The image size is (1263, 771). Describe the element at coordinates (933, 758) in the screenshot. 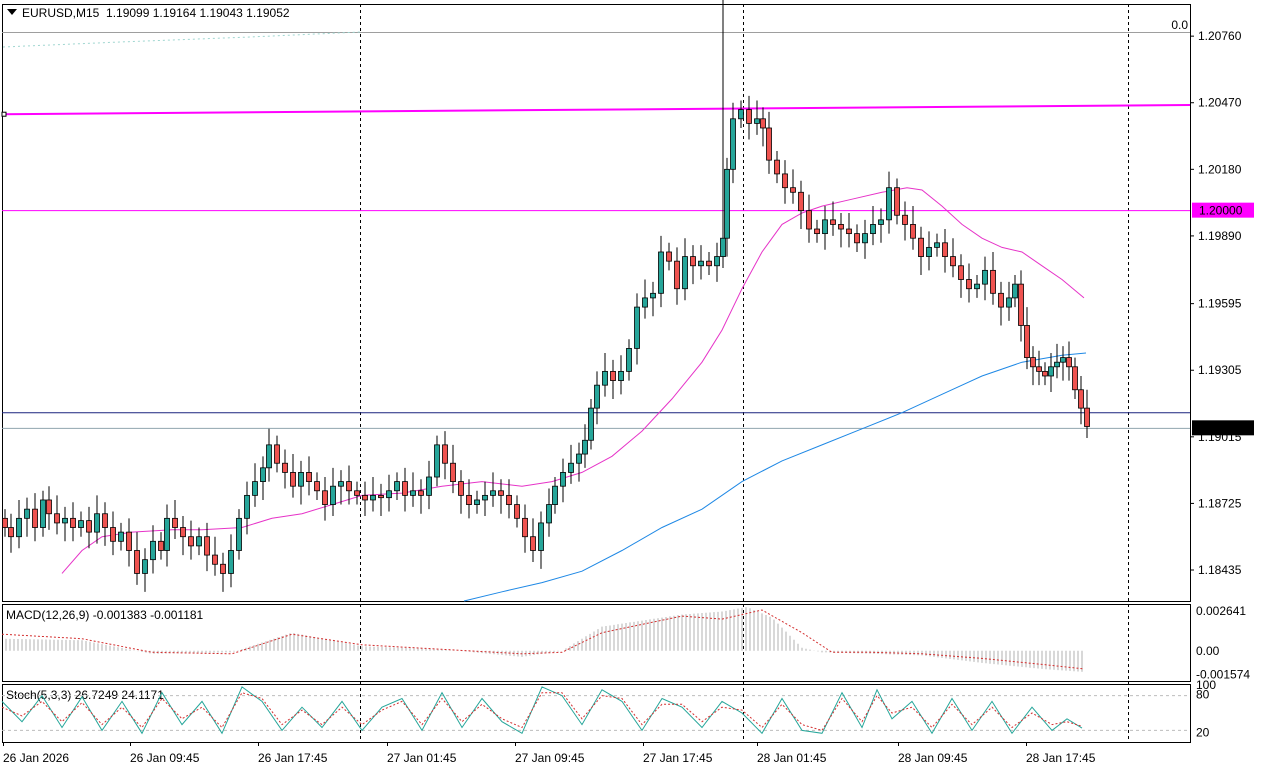

I see `time-axis-label: 28 Jan 09:45` at that location.